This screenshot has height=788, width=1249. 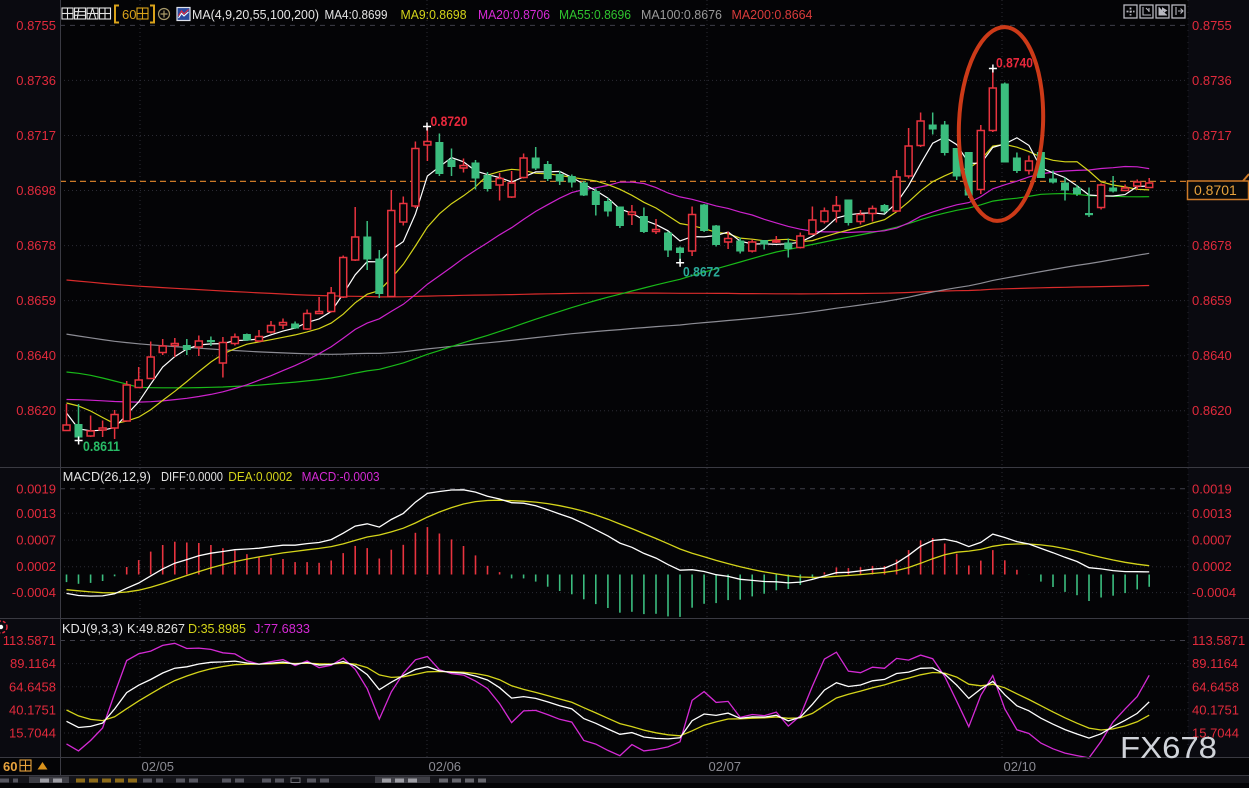 I want to click on svg-text: FX678, so click(x=1168, y=747).